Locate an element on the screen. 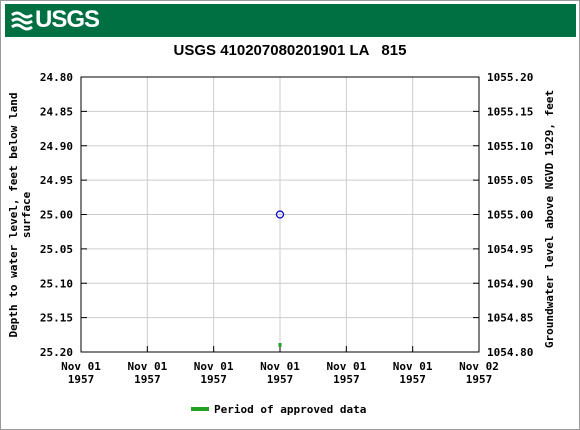 The width and height of the screenshot is (580, 430). y-right-tick-label: 1055.10 is located at coordinates (510, 146).